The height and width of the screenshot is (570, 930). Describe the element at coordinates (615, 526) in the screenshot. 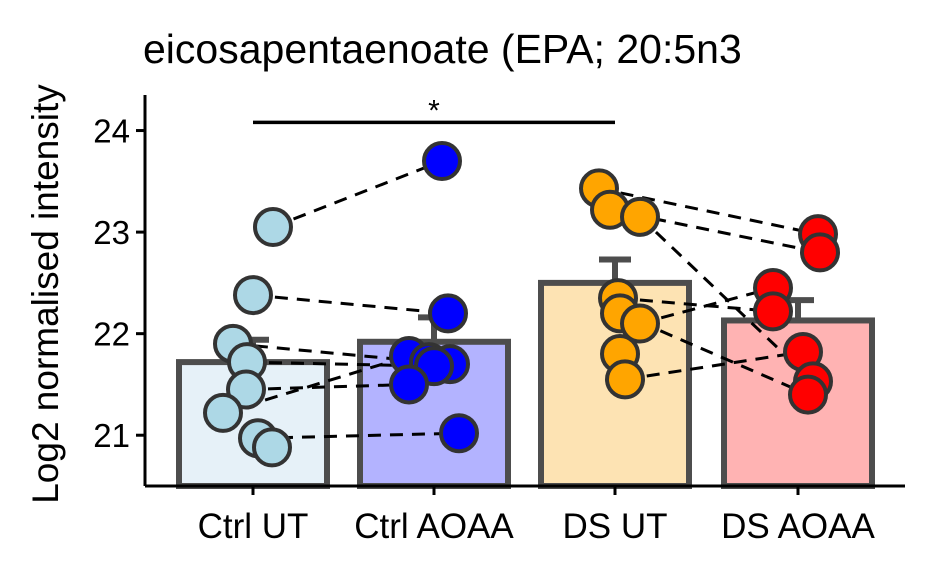

I see `x-tick-label: DS UT` at that location.